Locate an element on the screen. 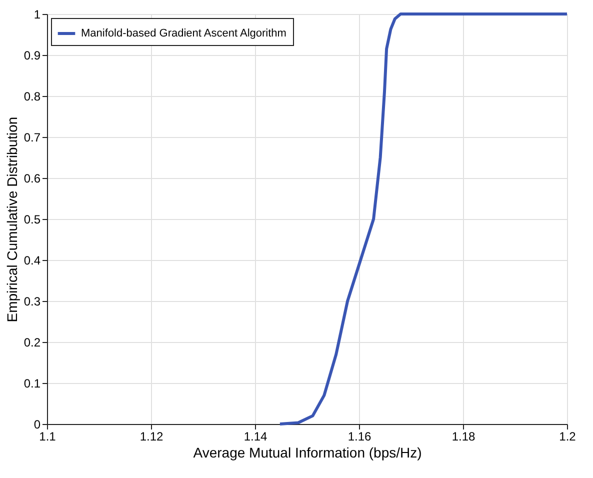  y-tick-label: 0 is located at coordinates (37, 425).